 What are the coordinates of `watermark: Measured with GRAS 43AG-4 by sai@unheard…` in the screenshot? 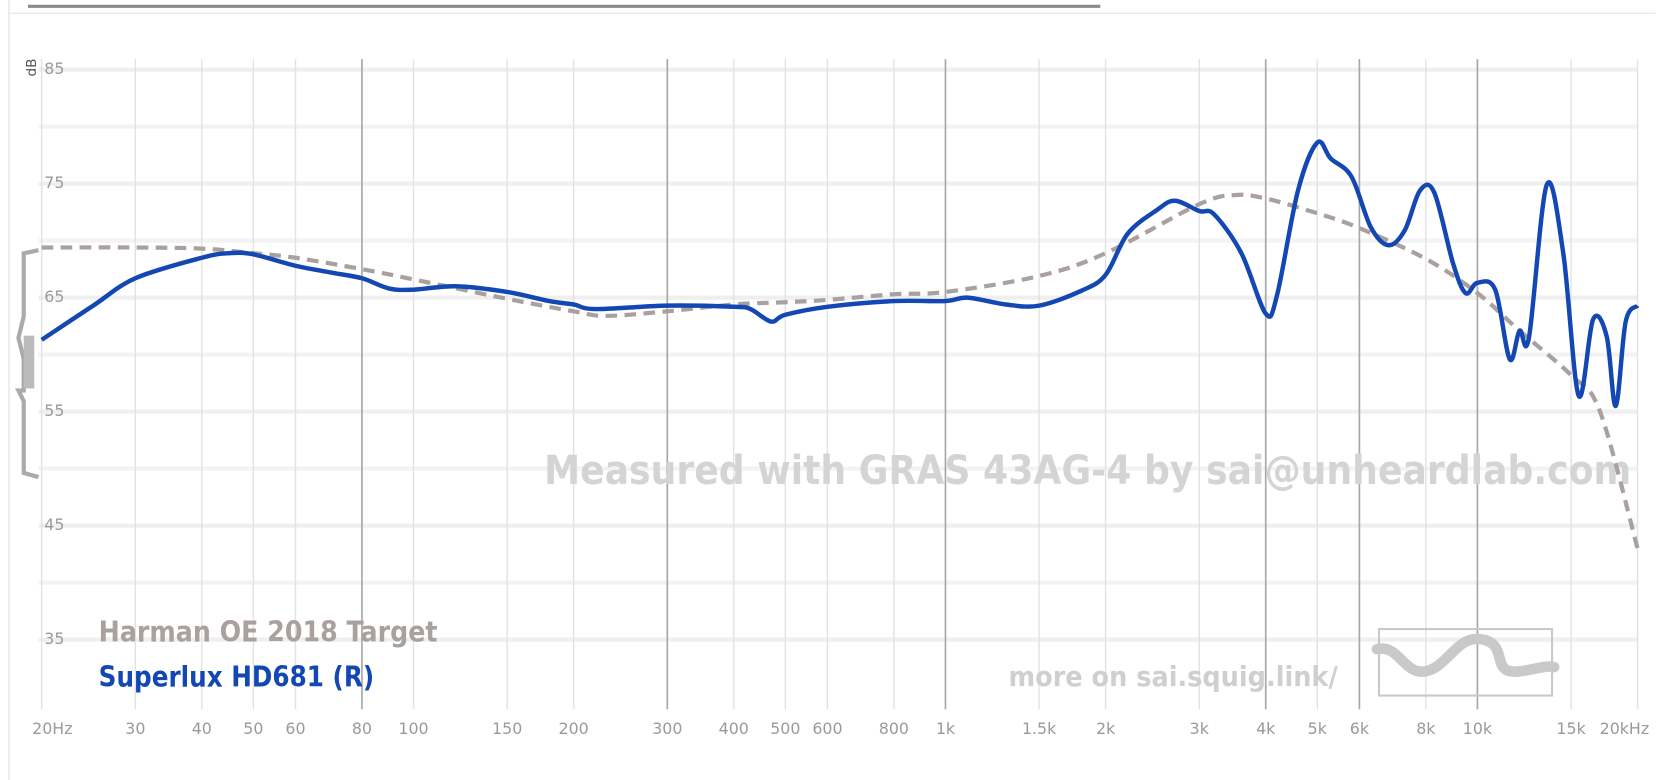 It's located at (1087, 471).